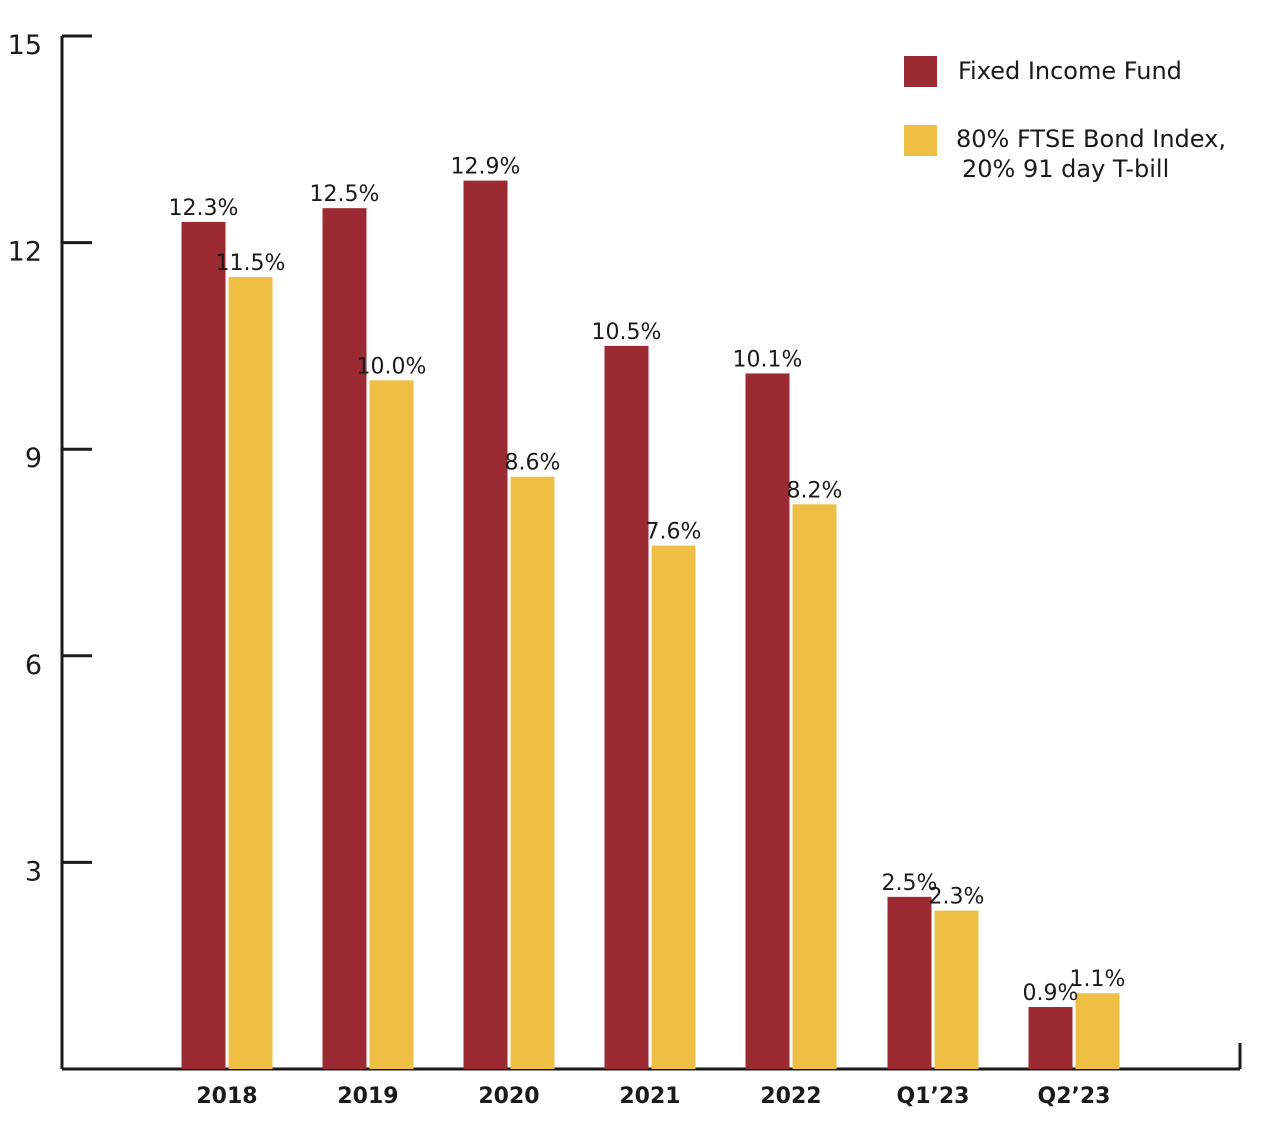 This screenshot has height=1124, width=1280. What do you see at coordinates (1091, 139) in the screenshot?
I see `legend-label-benchmark-line1: 80% FTSE Bond Index,` at bounding box center [1091, 139].